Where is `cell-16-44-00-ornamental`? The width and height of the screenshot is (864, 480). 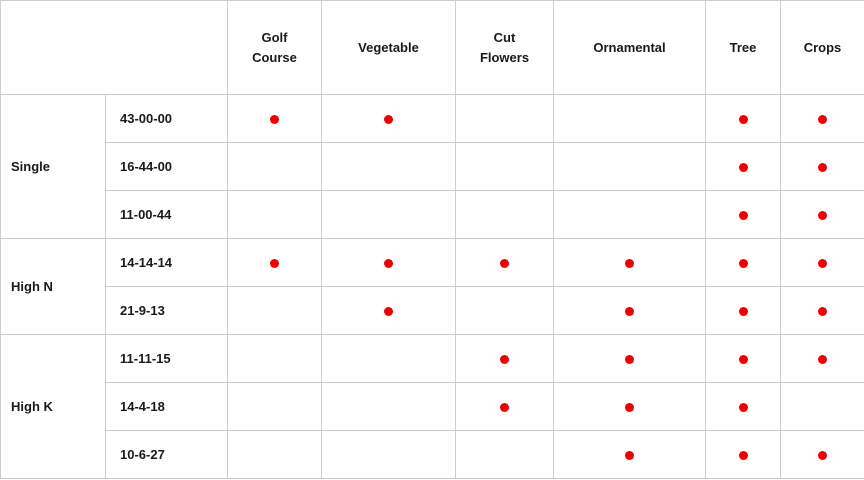 cell-16-44-00-ornamental is located at coordinates (629, 166).